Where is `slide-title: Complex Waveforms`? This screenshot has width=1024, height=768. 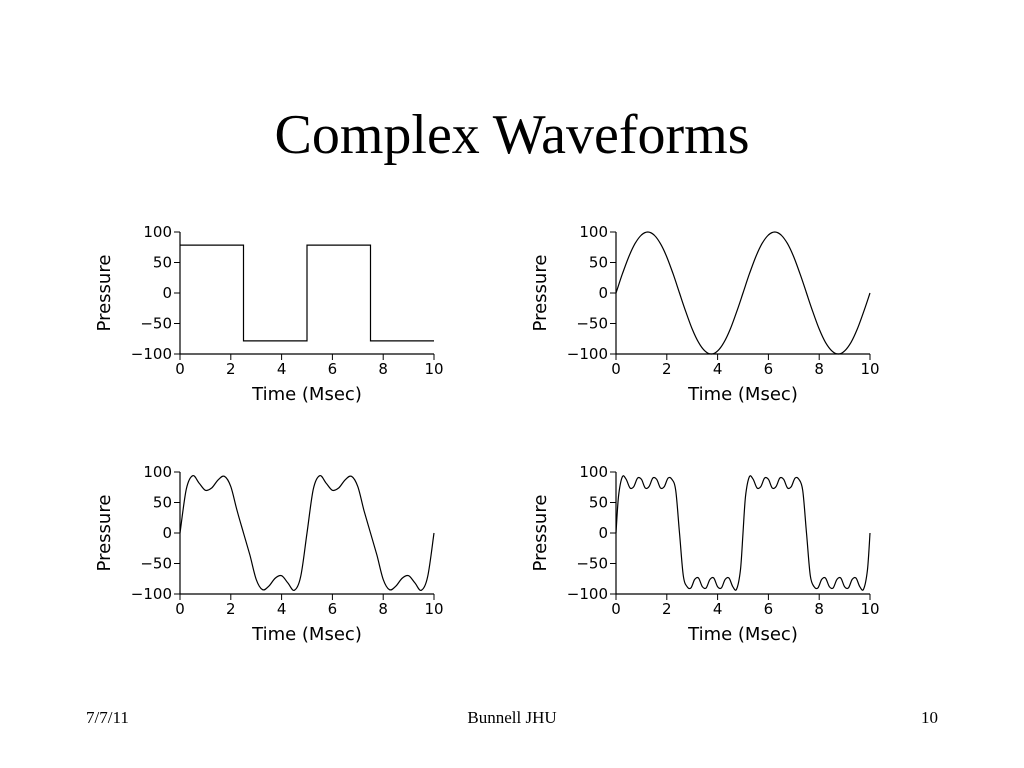
slide-title: Complex Waveforms is located at coordinates (512, 135).